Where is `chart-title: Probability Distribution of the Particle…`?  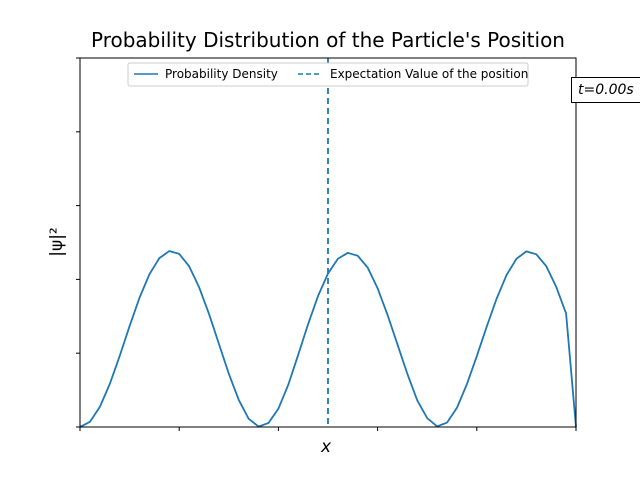 chart-title: Probability Distribution of the Particle… is located at coordinates (328, 40).